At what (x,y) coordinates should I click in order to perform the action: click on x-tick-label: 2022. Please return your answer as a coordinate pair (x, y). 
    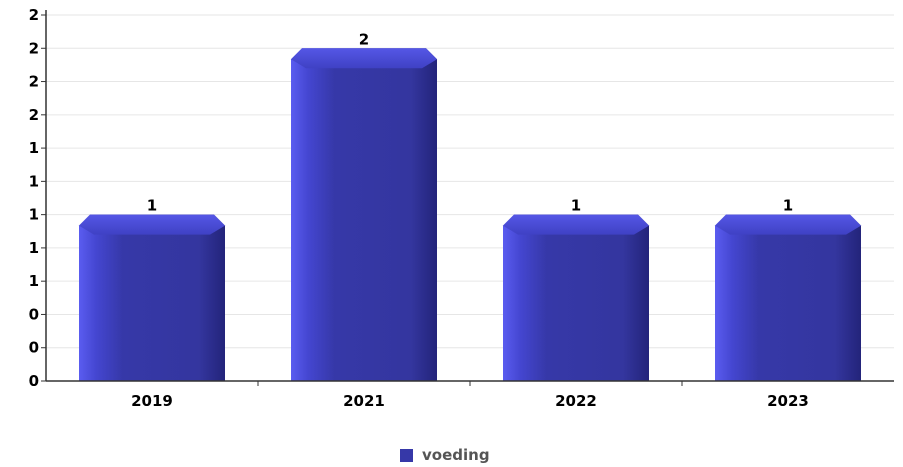
    Looking at the image, I should click on (576, 401).